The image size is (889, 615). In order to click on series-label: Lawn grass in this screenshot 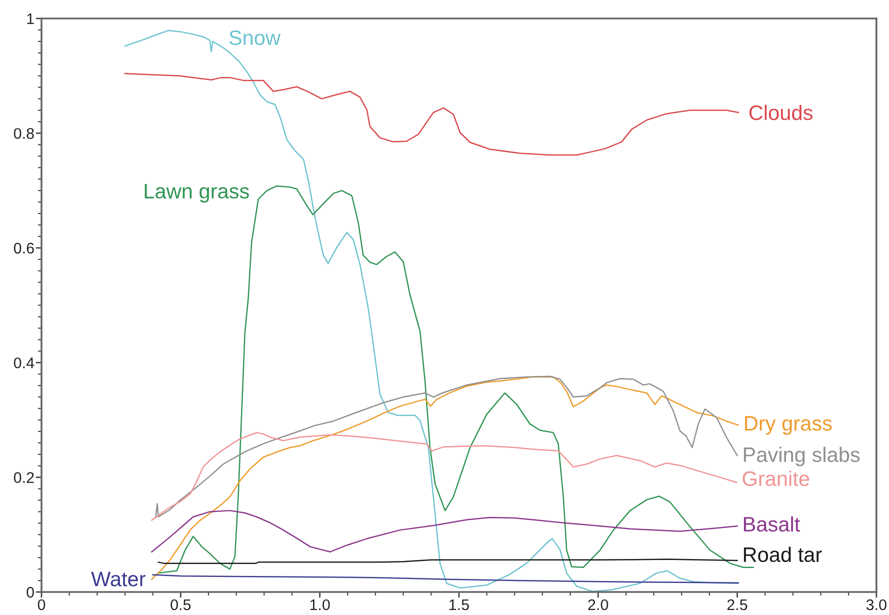, I will do `click(196, 193)`.